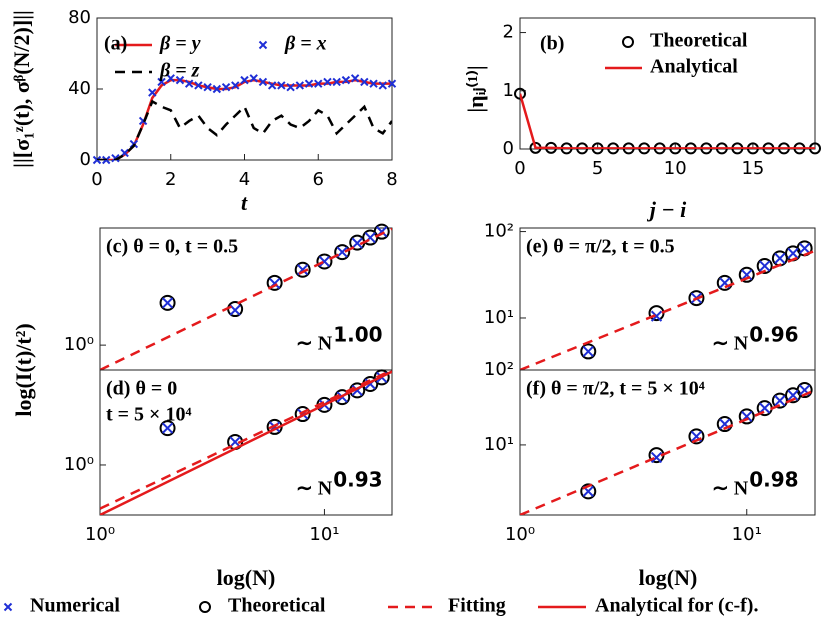 The width and height of the screenshot is (830, 623). What do you see at coordinates (115, 44) in the screenshot?
I see `annotation: (a)` at bounding box center [115, 44].